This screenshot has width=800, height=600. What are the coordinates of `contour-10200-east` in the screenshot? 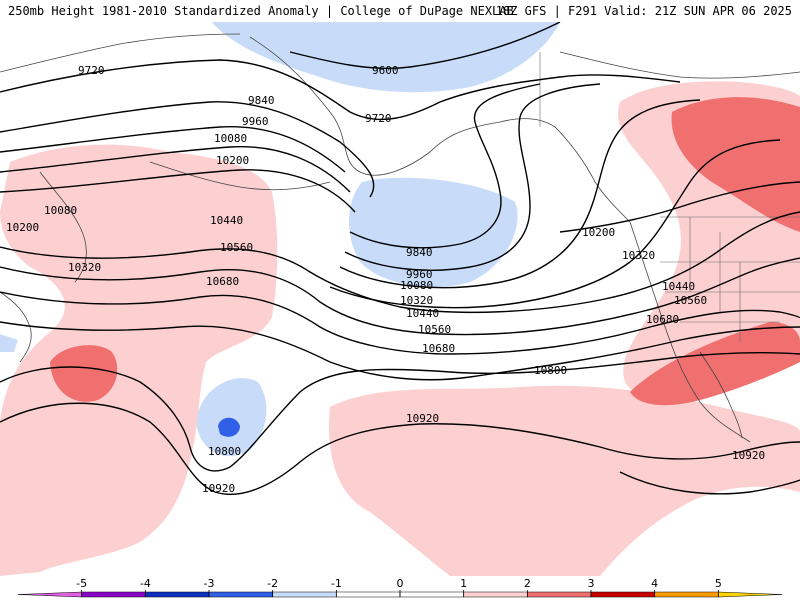 It's located at (679, 207).